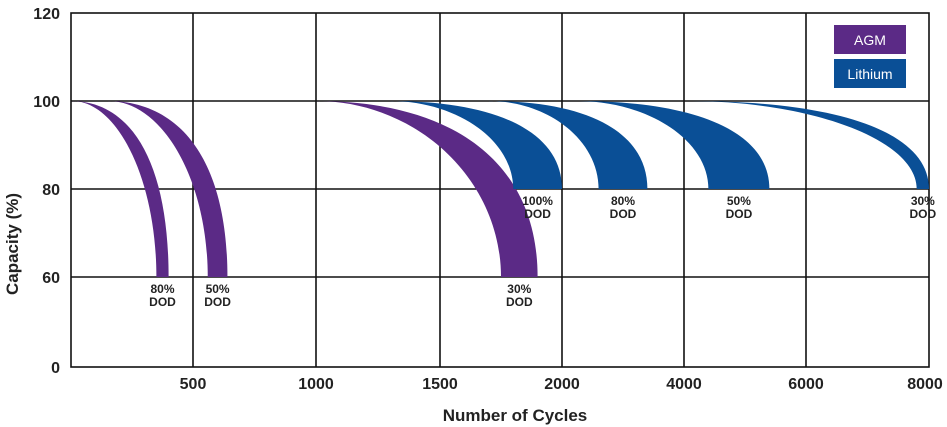 This screenshot has height=427, width=947. Describe the element at coordinates (925, 384) in the screenshot. I see `x-tick-label: 8000` at that location.